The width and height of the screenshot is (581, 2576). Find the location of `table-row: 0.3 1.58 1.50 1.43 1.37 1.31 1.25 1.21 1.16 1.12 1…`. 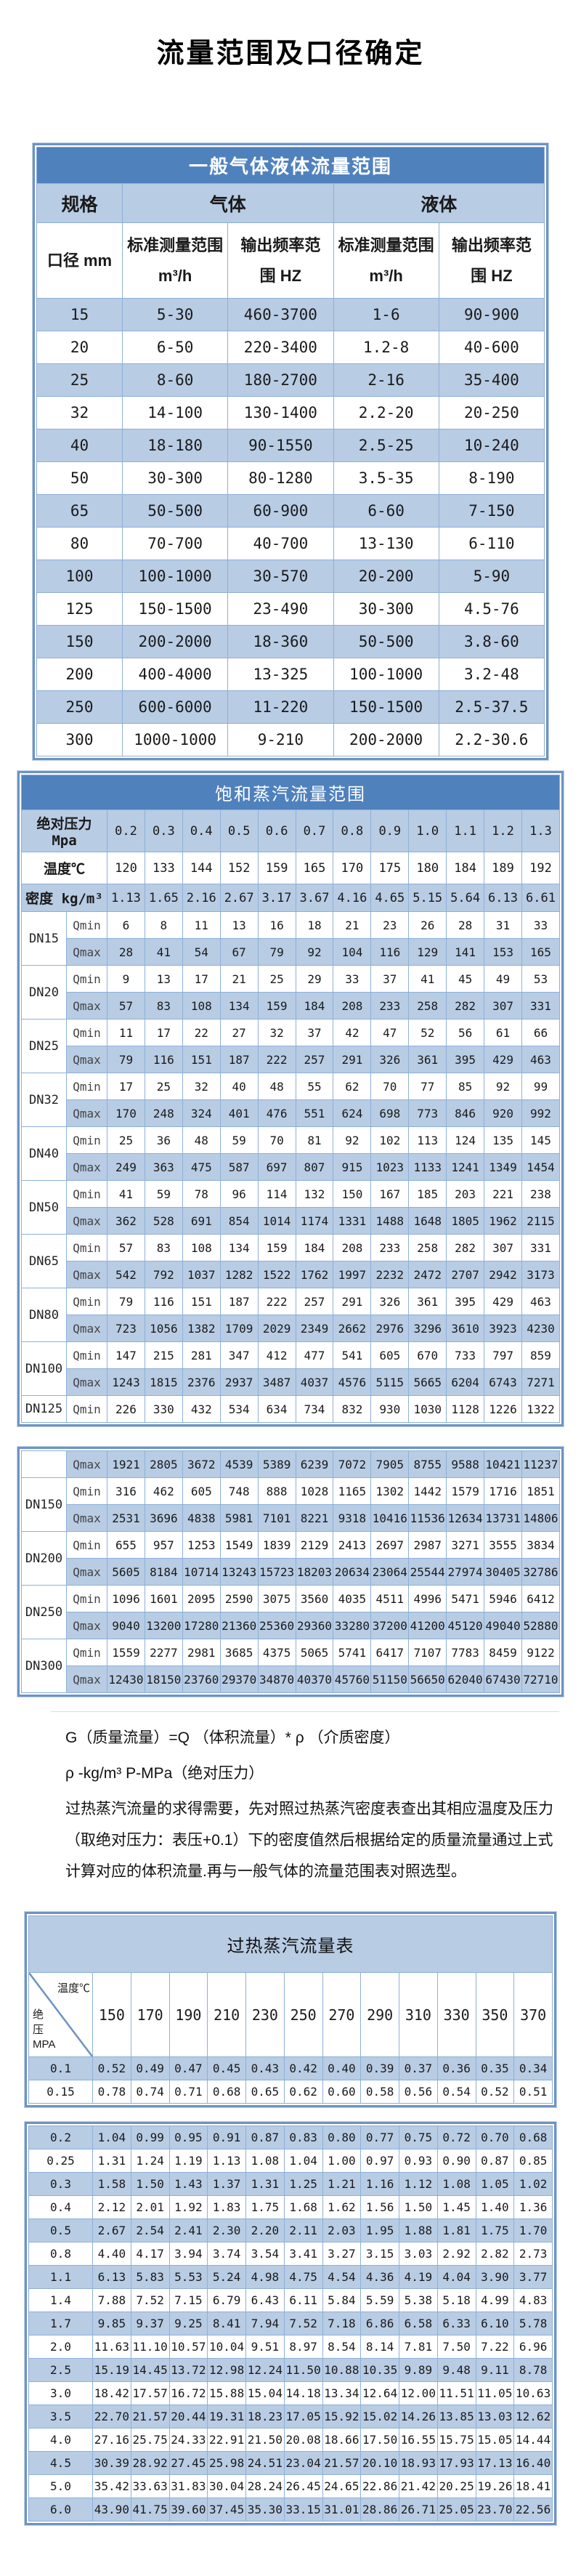

table-row: 0.3 1.58 1.50 1.43 1.37 1.31 1.25 1.21 1.16 1.12 1… is located at coordinates (290, 2185).